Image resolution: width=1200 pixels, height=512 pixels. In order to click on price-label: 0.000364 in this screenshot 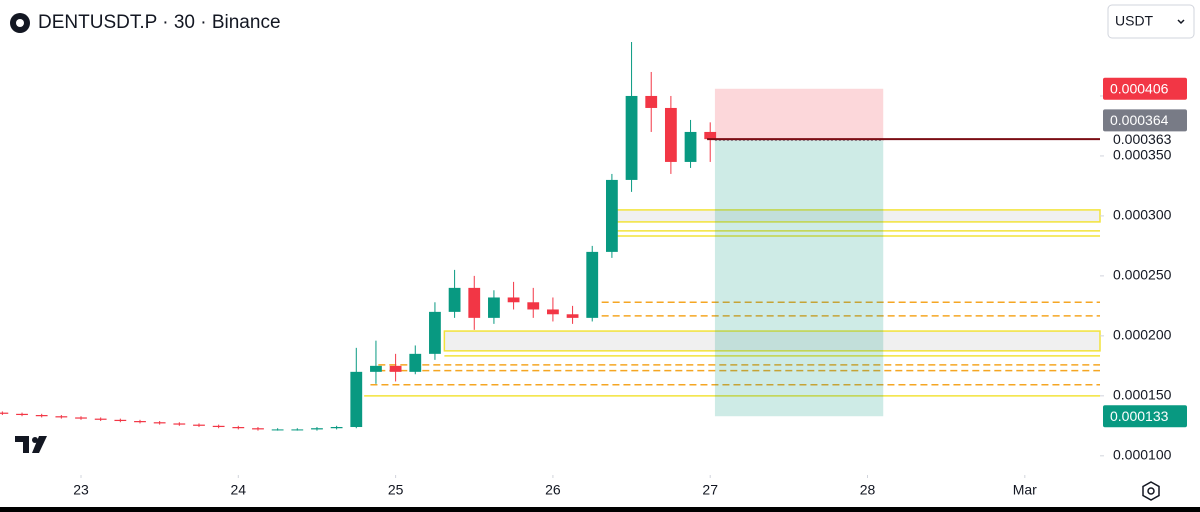, I will do `click(1139, 120)`.